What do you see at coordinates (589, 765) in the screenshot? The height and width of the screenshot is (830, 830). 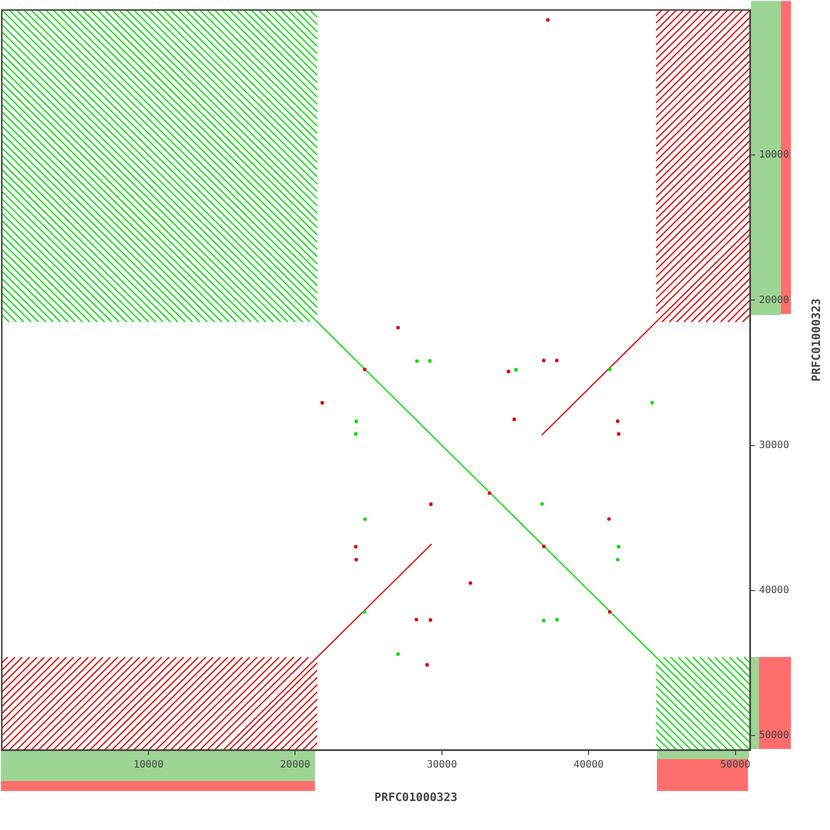 I see `x-tick-label: 40000` at bounding box center [589, 765].